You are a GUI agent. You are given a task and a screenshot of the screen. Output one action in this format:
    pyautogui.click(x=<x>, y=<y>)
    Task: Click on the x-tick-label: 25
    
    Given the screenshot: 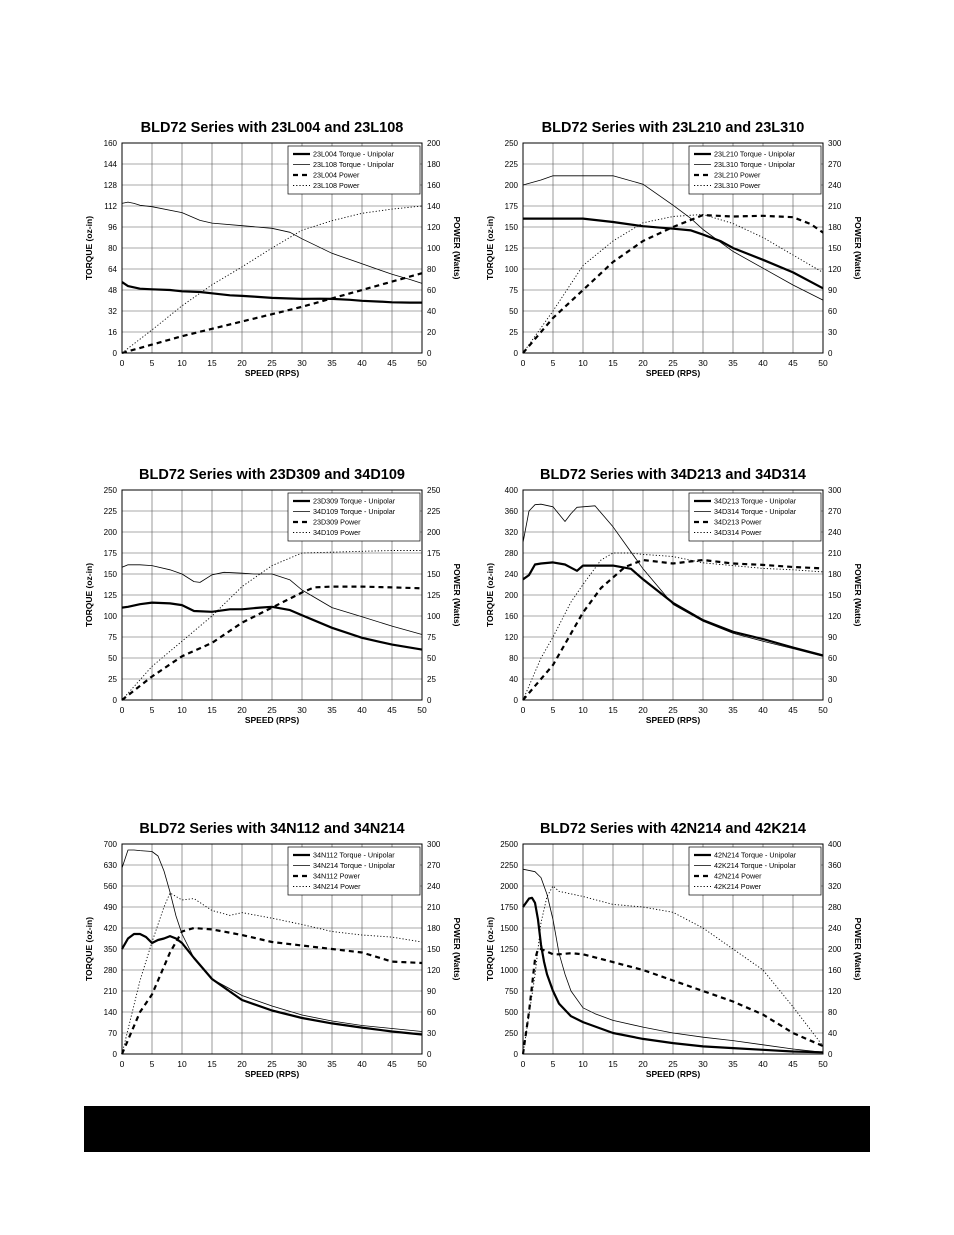 What is the action you would take?
    pyautogui.click(x=673, y=1064)
    